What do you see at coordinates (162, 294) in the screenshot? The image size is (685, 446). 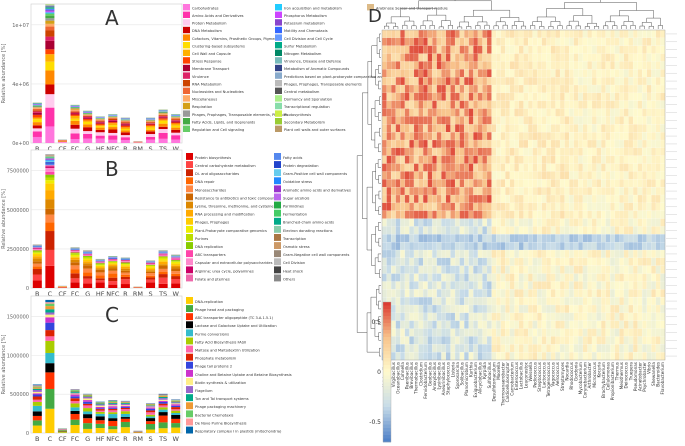 I see `x-tick-label: TS` at bounding box center [162, 294].